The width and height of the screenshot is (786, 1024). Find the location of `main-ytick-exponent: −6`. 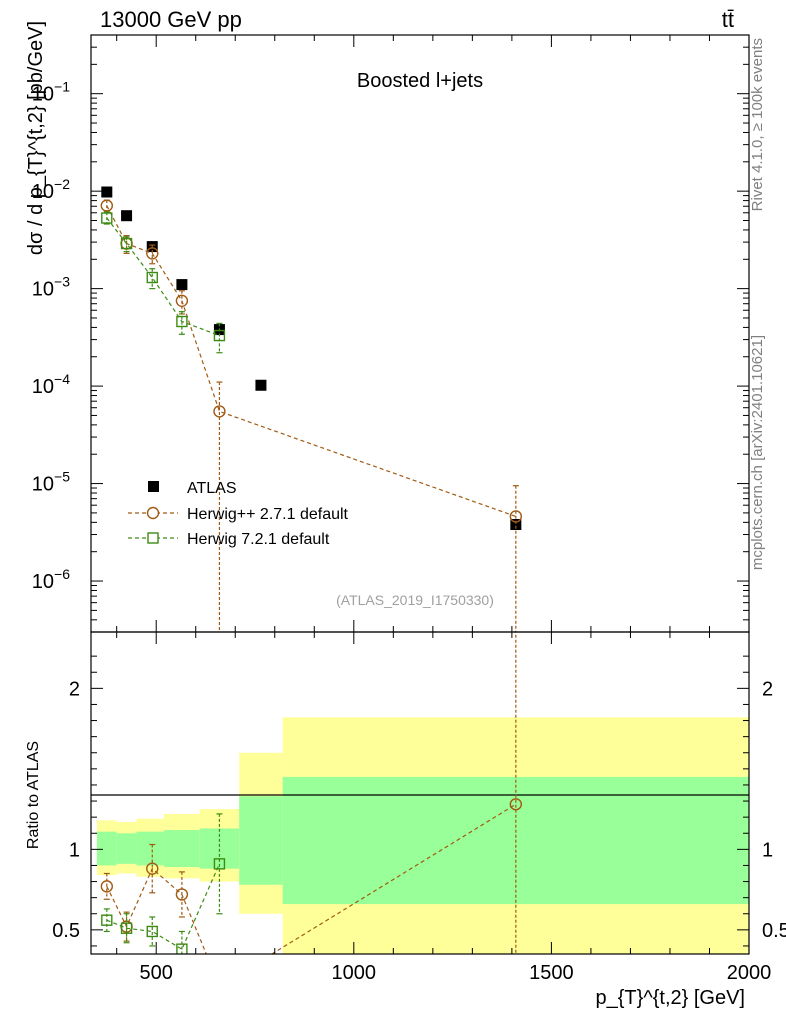

main-ytick-exponent: −6 is located at coordinates (62, 574).